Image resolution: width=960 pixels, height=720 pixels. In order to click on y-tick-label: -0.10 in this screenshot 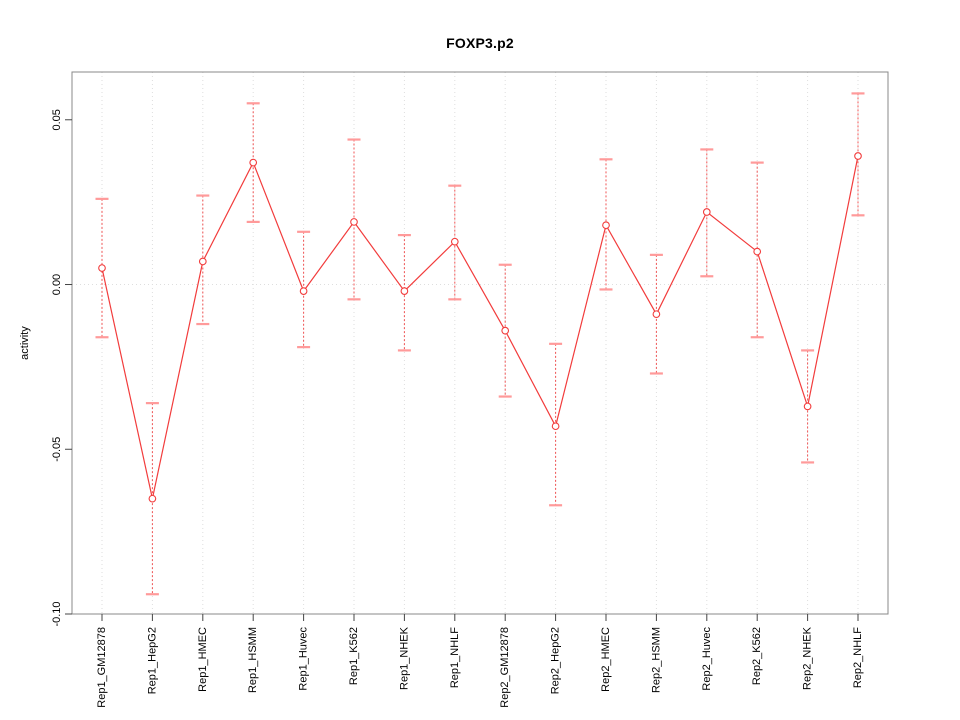, I will do `click(57, 613)`.